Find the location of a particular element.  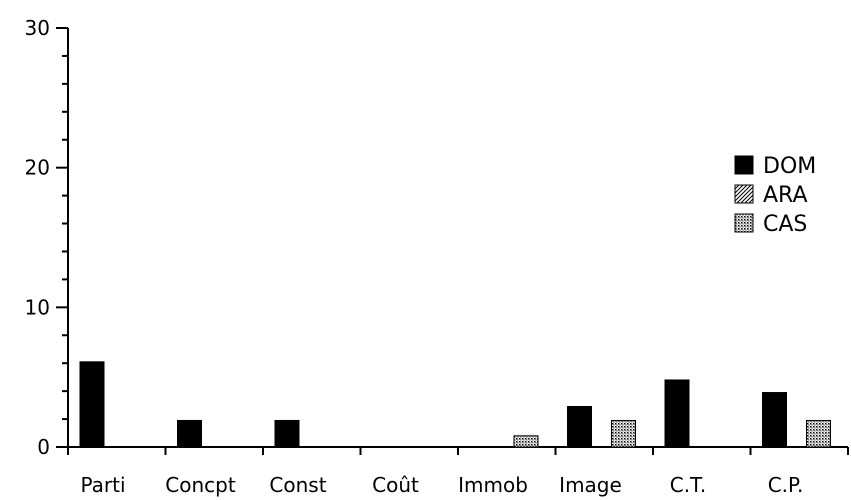

legend: DOM ARA CAS is located at coordinates (775, 195).